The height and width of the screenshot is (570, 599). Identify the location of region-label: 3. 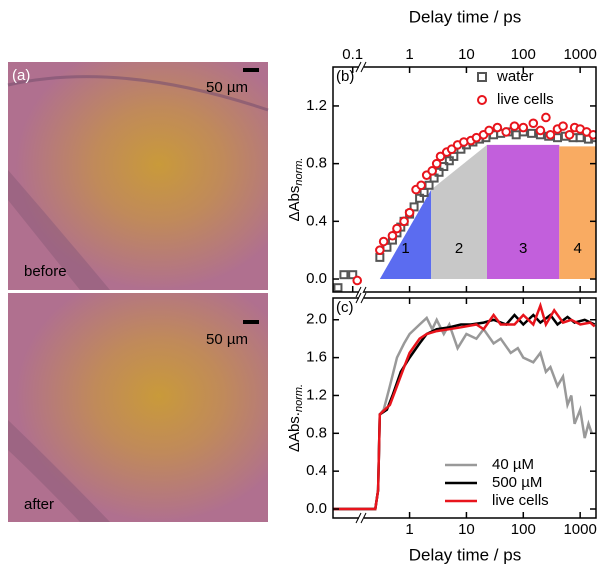
(523, 248).